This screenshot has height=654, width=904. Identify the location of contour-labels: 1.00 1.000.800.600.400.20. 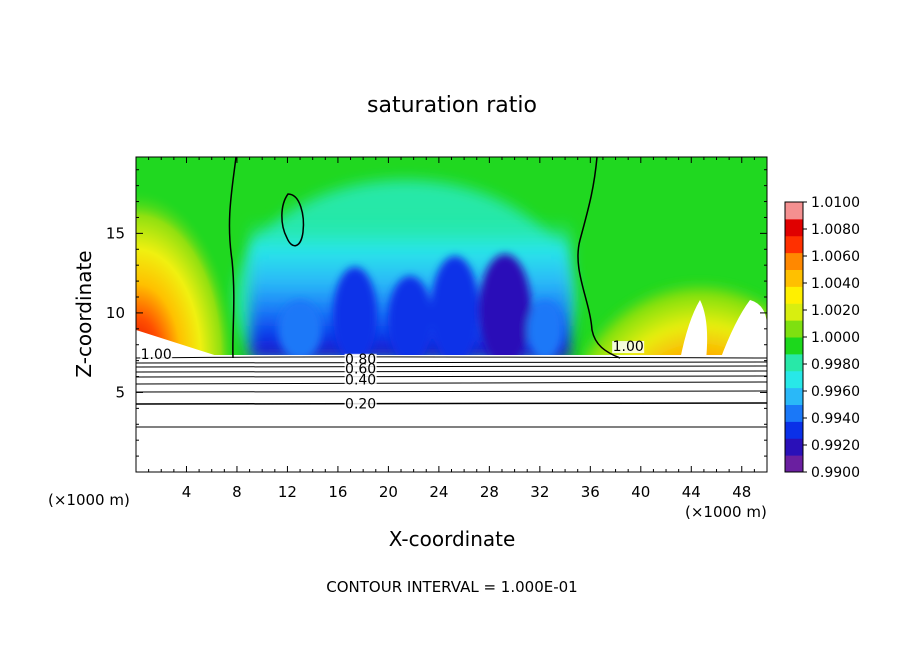
(392, 375).